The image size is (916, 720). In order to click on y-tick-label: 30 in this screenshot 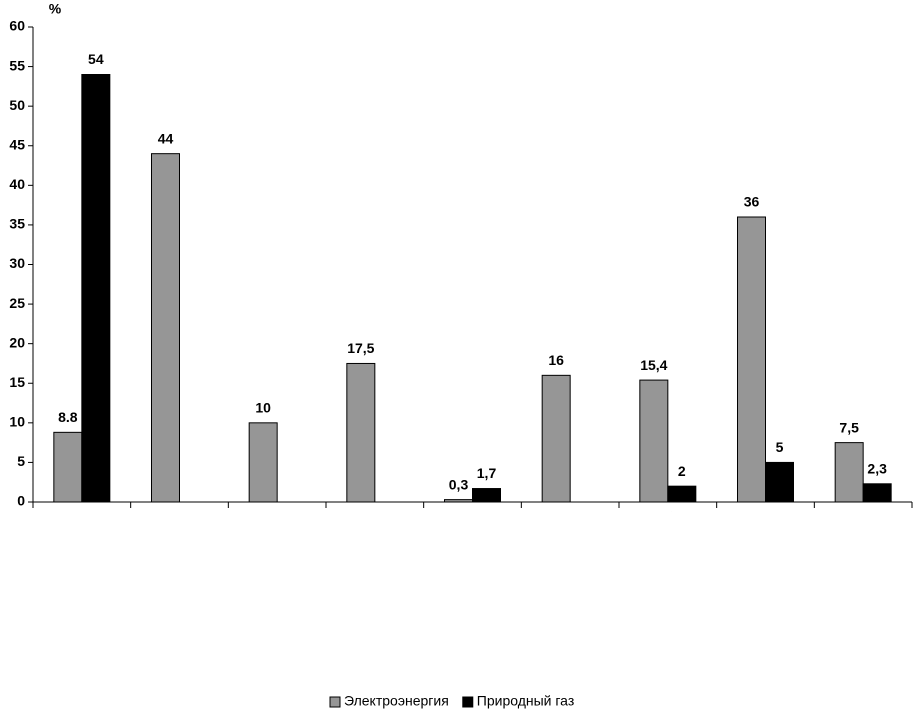, I will do `click(17, 263)`.